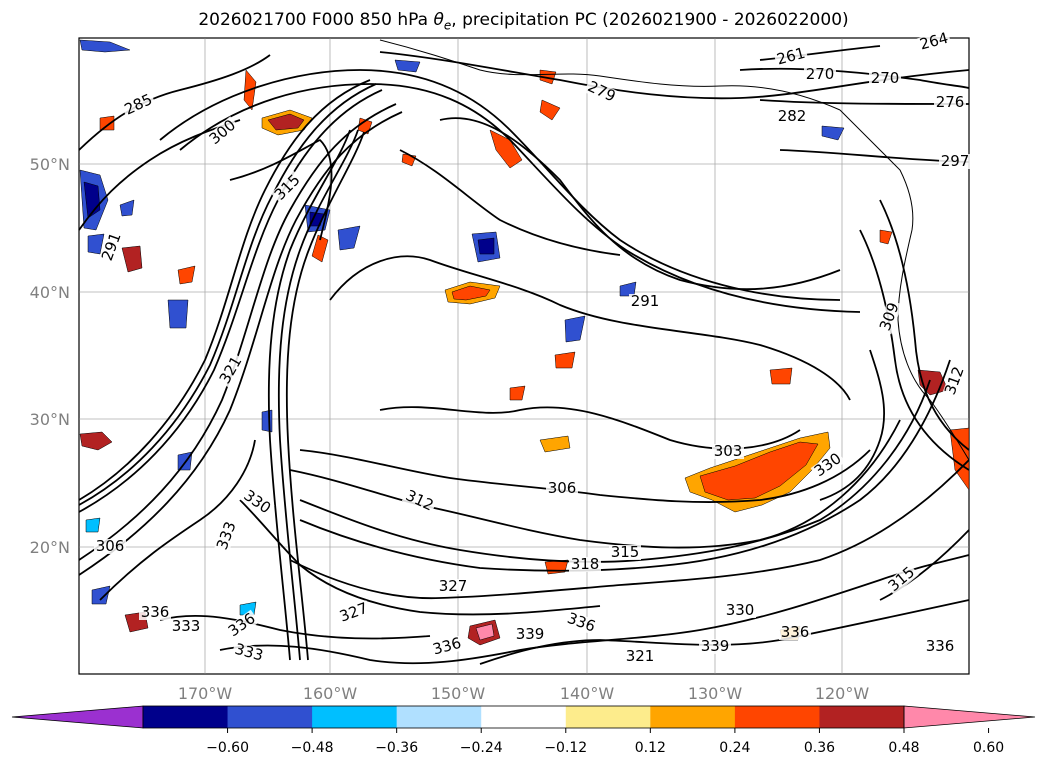 The height and width of the screenshot is (767, 1047). What do you see at coordinates (50, 419) in the screenshot?
I see `lat-label: 30°N` at bounding box center [50, 419].